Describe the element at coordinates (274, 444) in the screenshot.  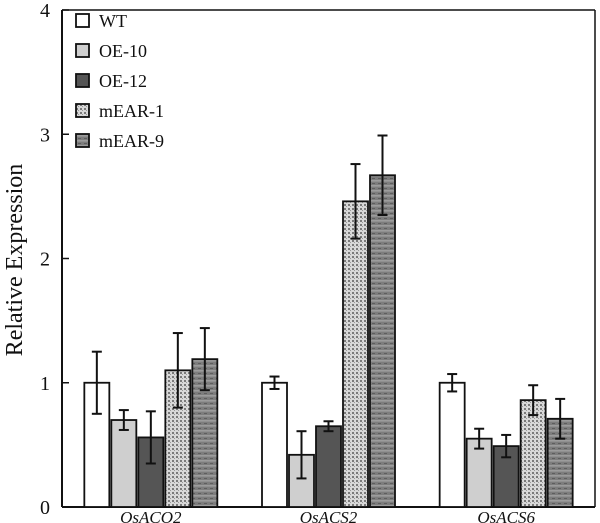
I see `bar-wt-osacs2` at that location.